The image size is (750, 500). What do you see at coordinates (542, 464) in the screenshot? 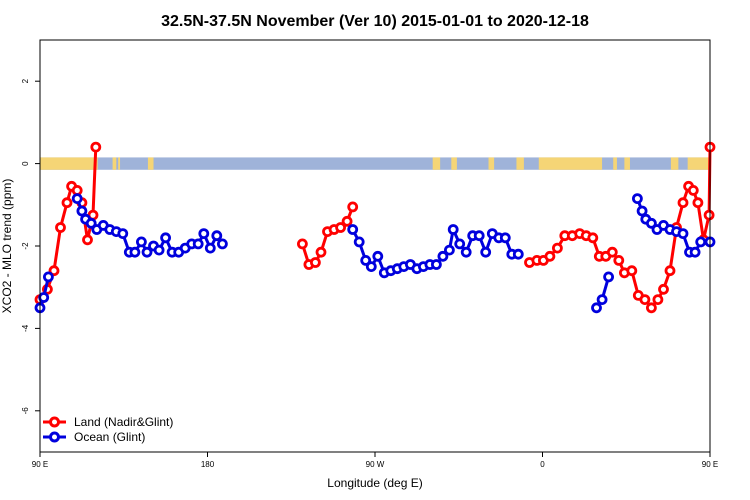
I see `x-tick-label: 0` at bounding box center [542, 464].